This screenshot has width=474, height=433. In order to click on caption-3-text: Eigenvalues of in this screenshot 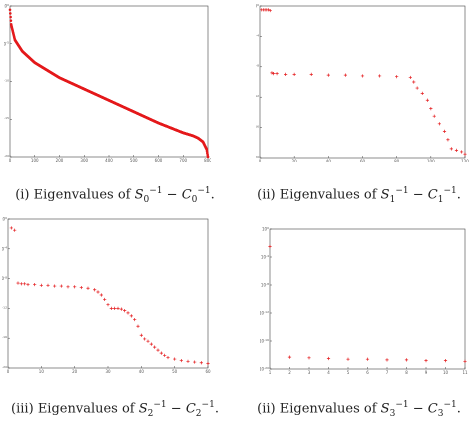, I will do `click(86, 409)`.